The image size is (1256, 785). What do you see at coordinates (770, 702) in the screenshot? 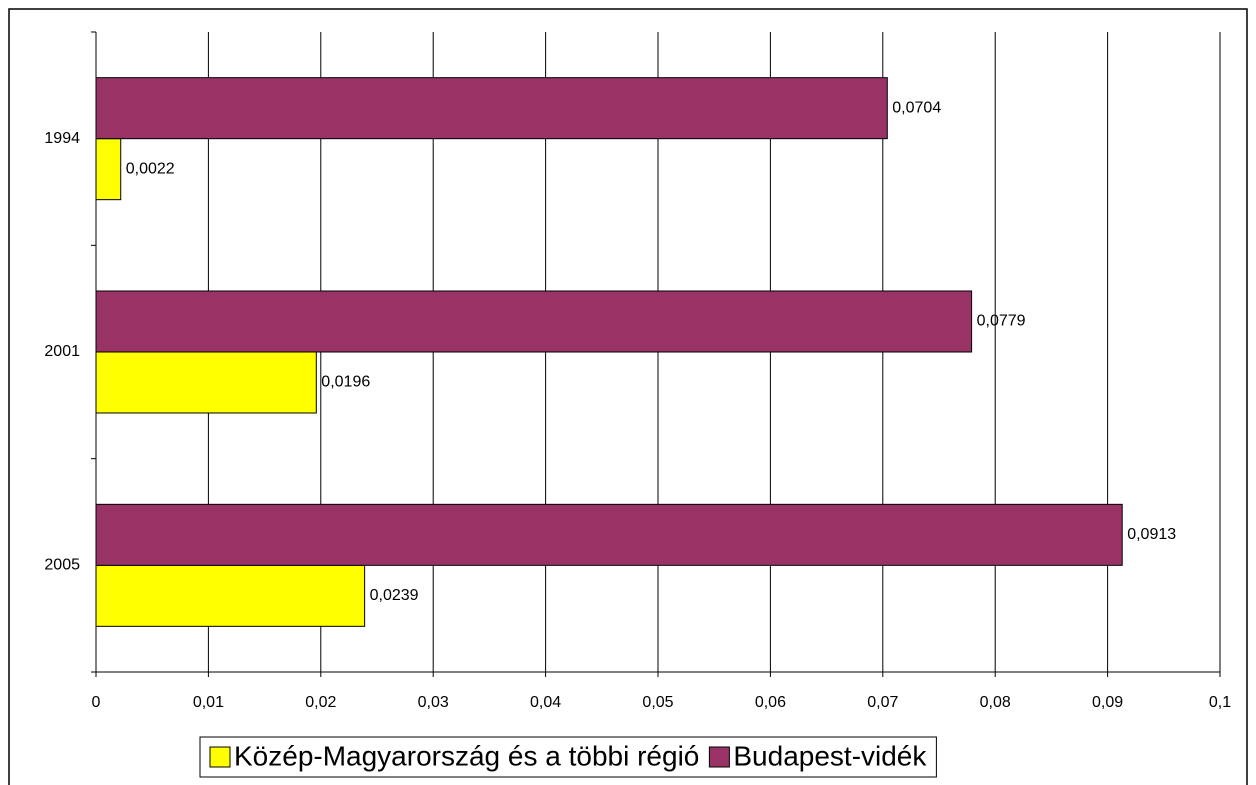
I see `x-tick-label: 0,06` at bounding box center [770, 702].